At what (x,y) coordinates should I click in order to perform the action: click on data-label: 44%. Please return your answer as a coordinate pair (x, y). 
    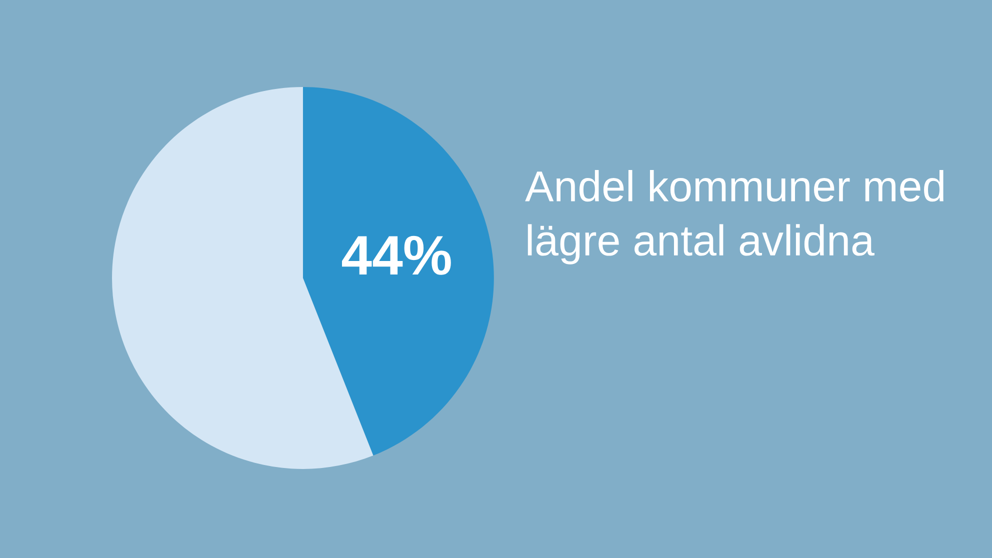
    Looking at the image, I should click on (396, 255).